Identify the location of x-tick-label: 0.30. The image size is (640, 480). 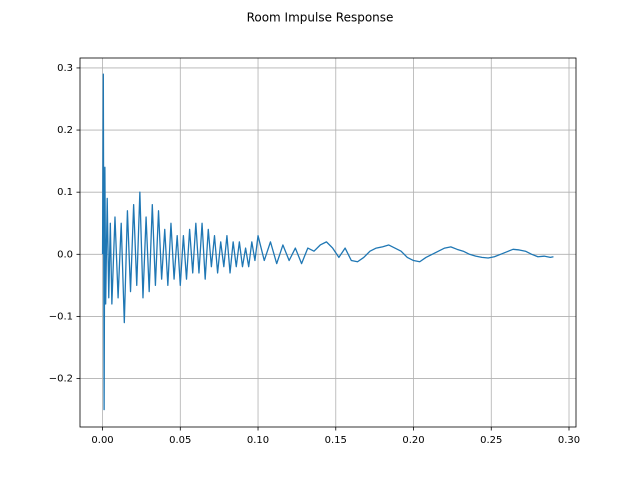
(569, 440).